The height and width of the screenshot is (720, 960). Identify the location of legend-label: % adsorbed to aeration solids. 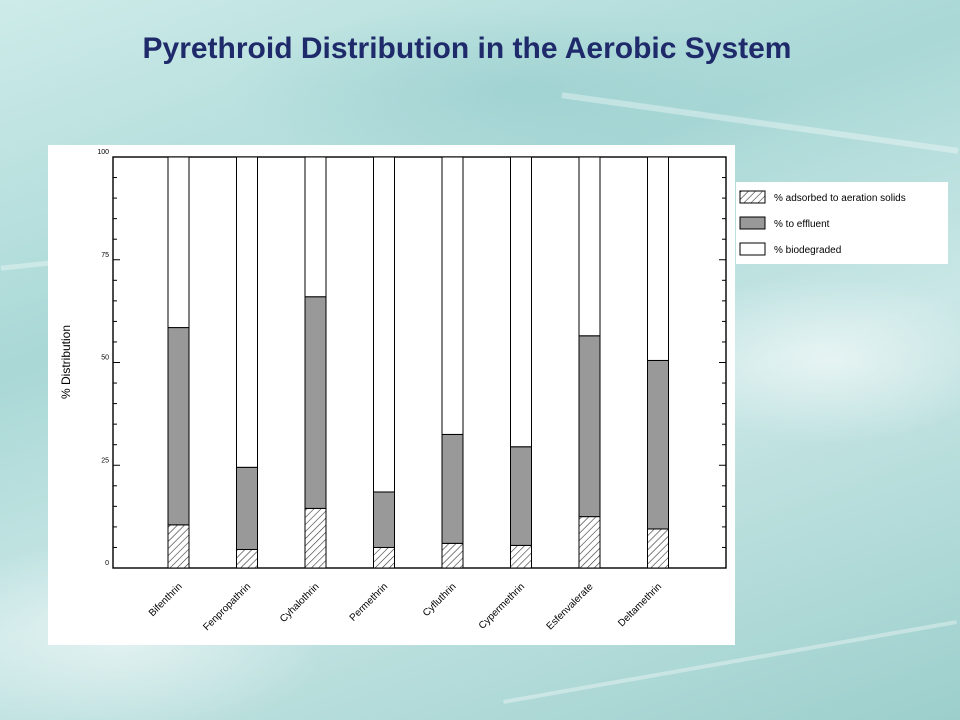
(840, 198).